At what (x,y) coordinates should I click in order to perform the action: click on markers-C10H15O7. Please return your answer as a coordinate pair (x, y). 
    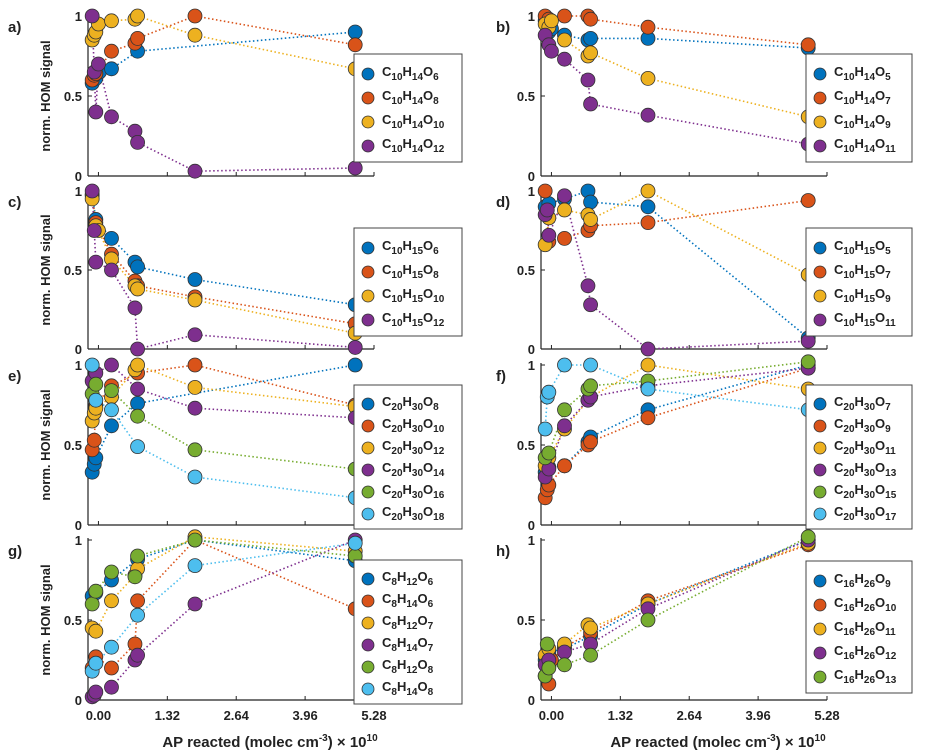
    Looking at the image, I should click on (676, 216).